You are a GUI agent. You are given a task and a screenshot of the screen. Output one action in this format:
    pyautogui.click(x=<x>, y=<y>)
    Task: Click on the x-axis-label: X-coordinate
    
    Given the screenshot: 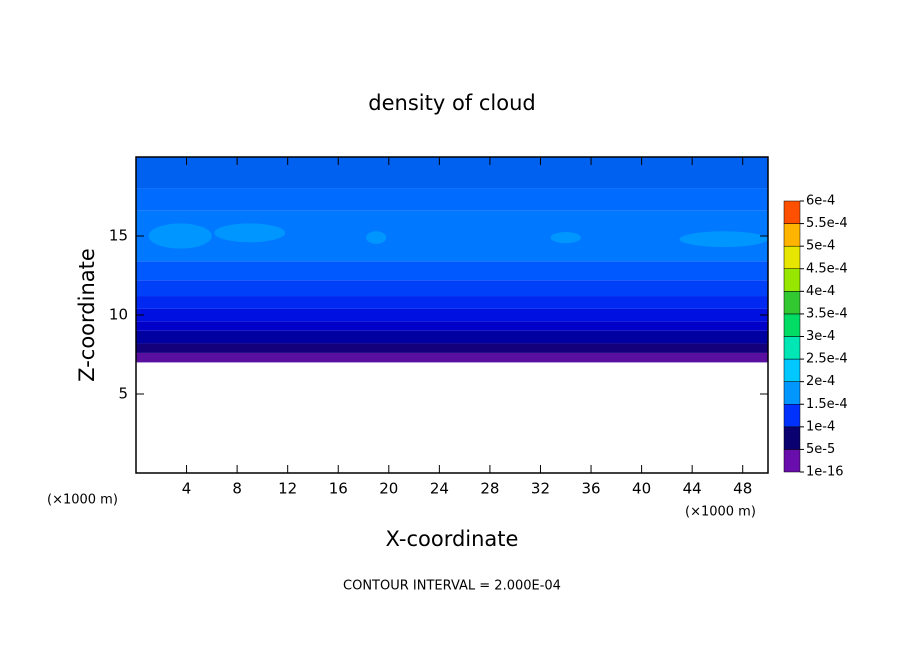 What is the action you would take?
    pyautogui.click(x=452, y=539)
    